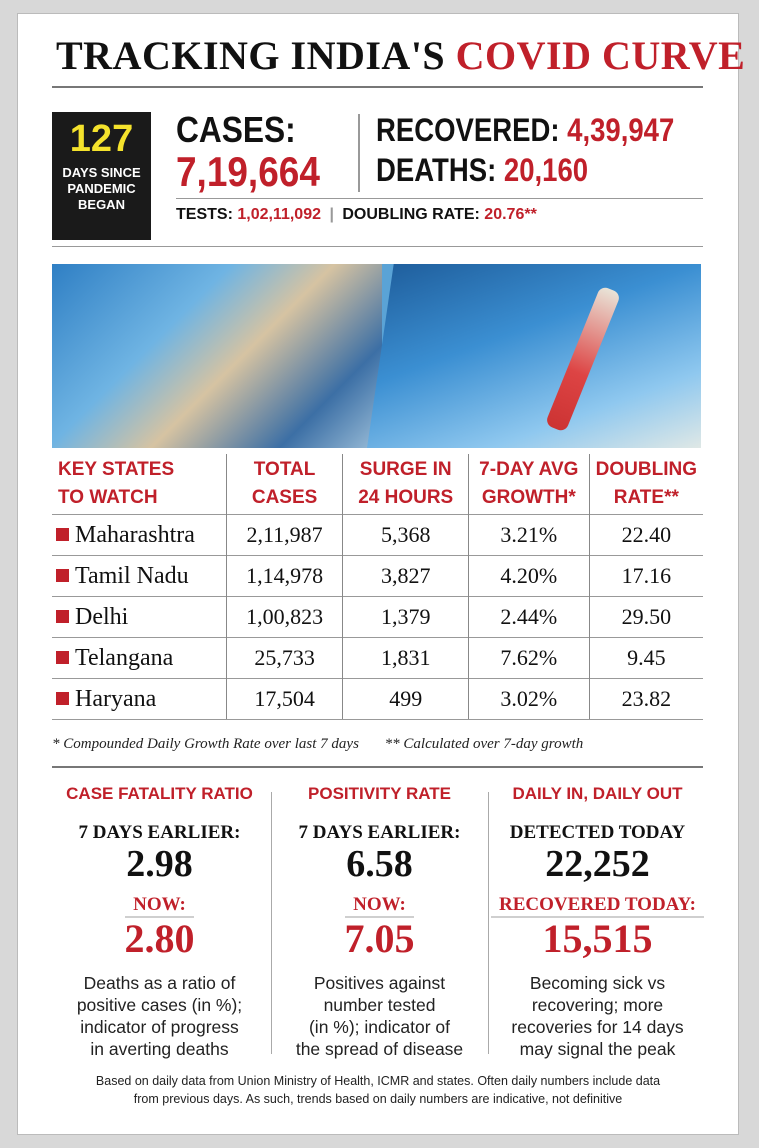 This screenshot has height=1148, width=759. I want to click on photo-test-sample, so click(534, 356).